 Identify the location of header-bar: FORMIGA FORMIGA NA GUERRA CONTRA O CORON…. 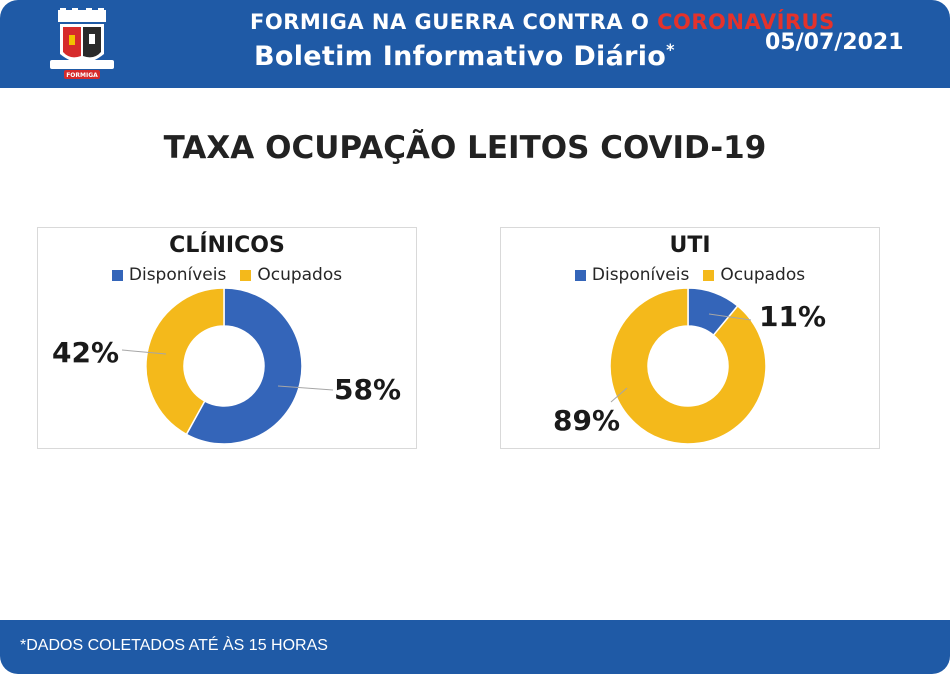
(475, 44).